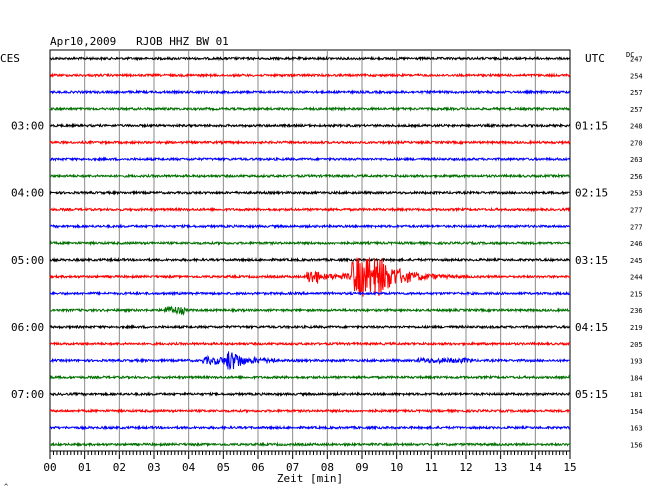 This screenshot has width=650, height=494. What do you see at coordinates (636, 311) in the screenshot?
I see `dc-offset-label: 236` at bounding box center [636, 311].